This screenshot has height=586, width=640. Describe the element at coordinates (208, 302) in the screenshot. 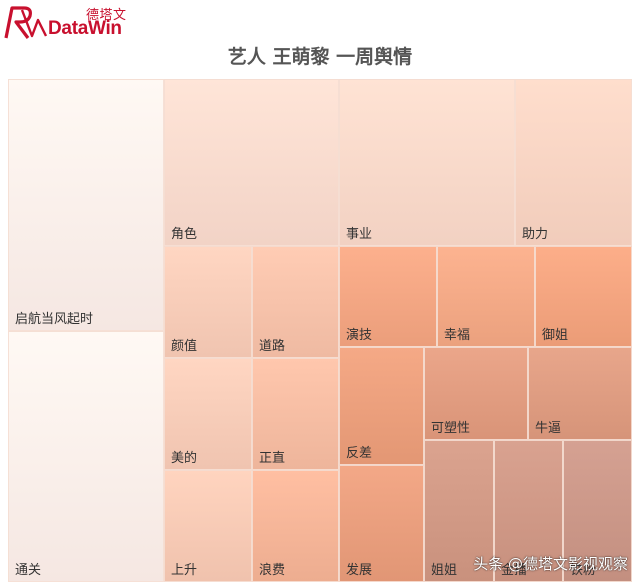

I see `treemap-tile: 颜值` at that location.